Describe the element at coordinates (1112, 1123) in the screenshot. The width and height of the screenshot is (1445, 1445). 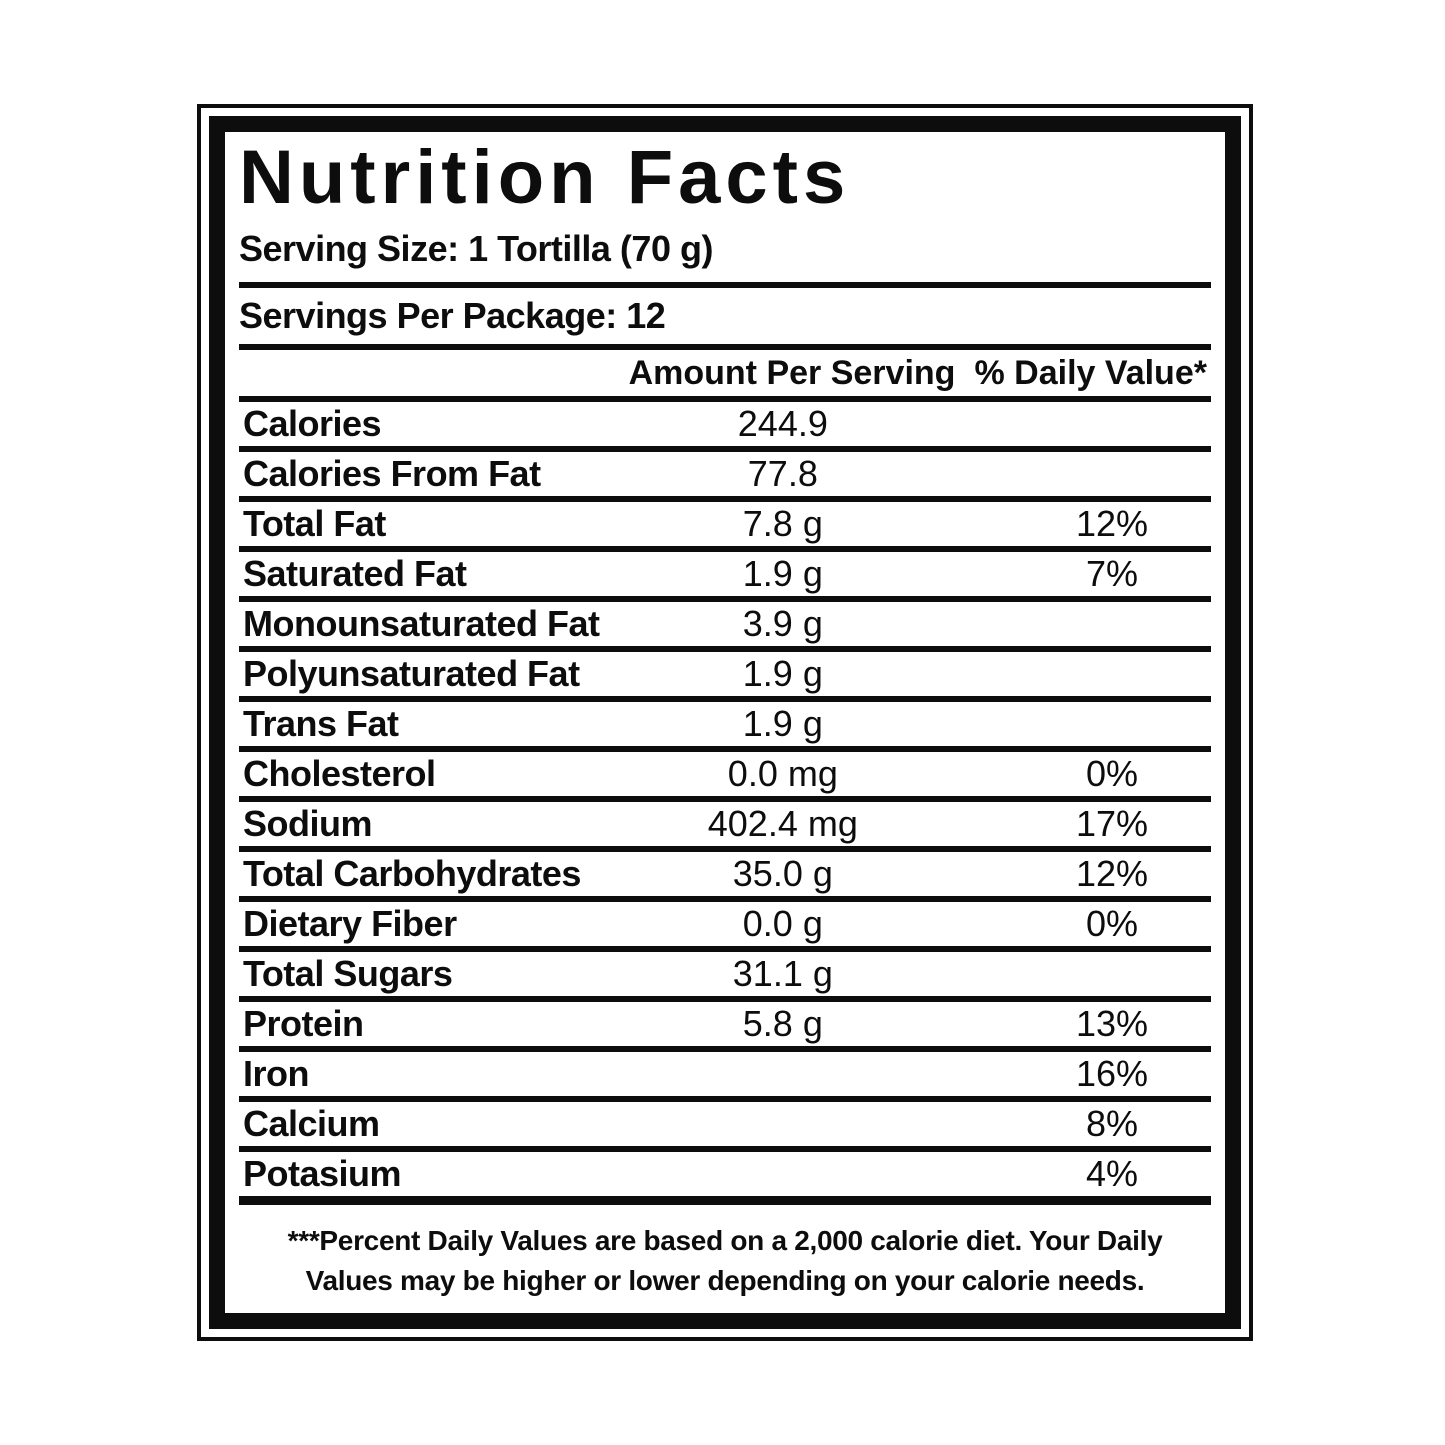
I see `nutrient-daily-value: 8%` at that location.